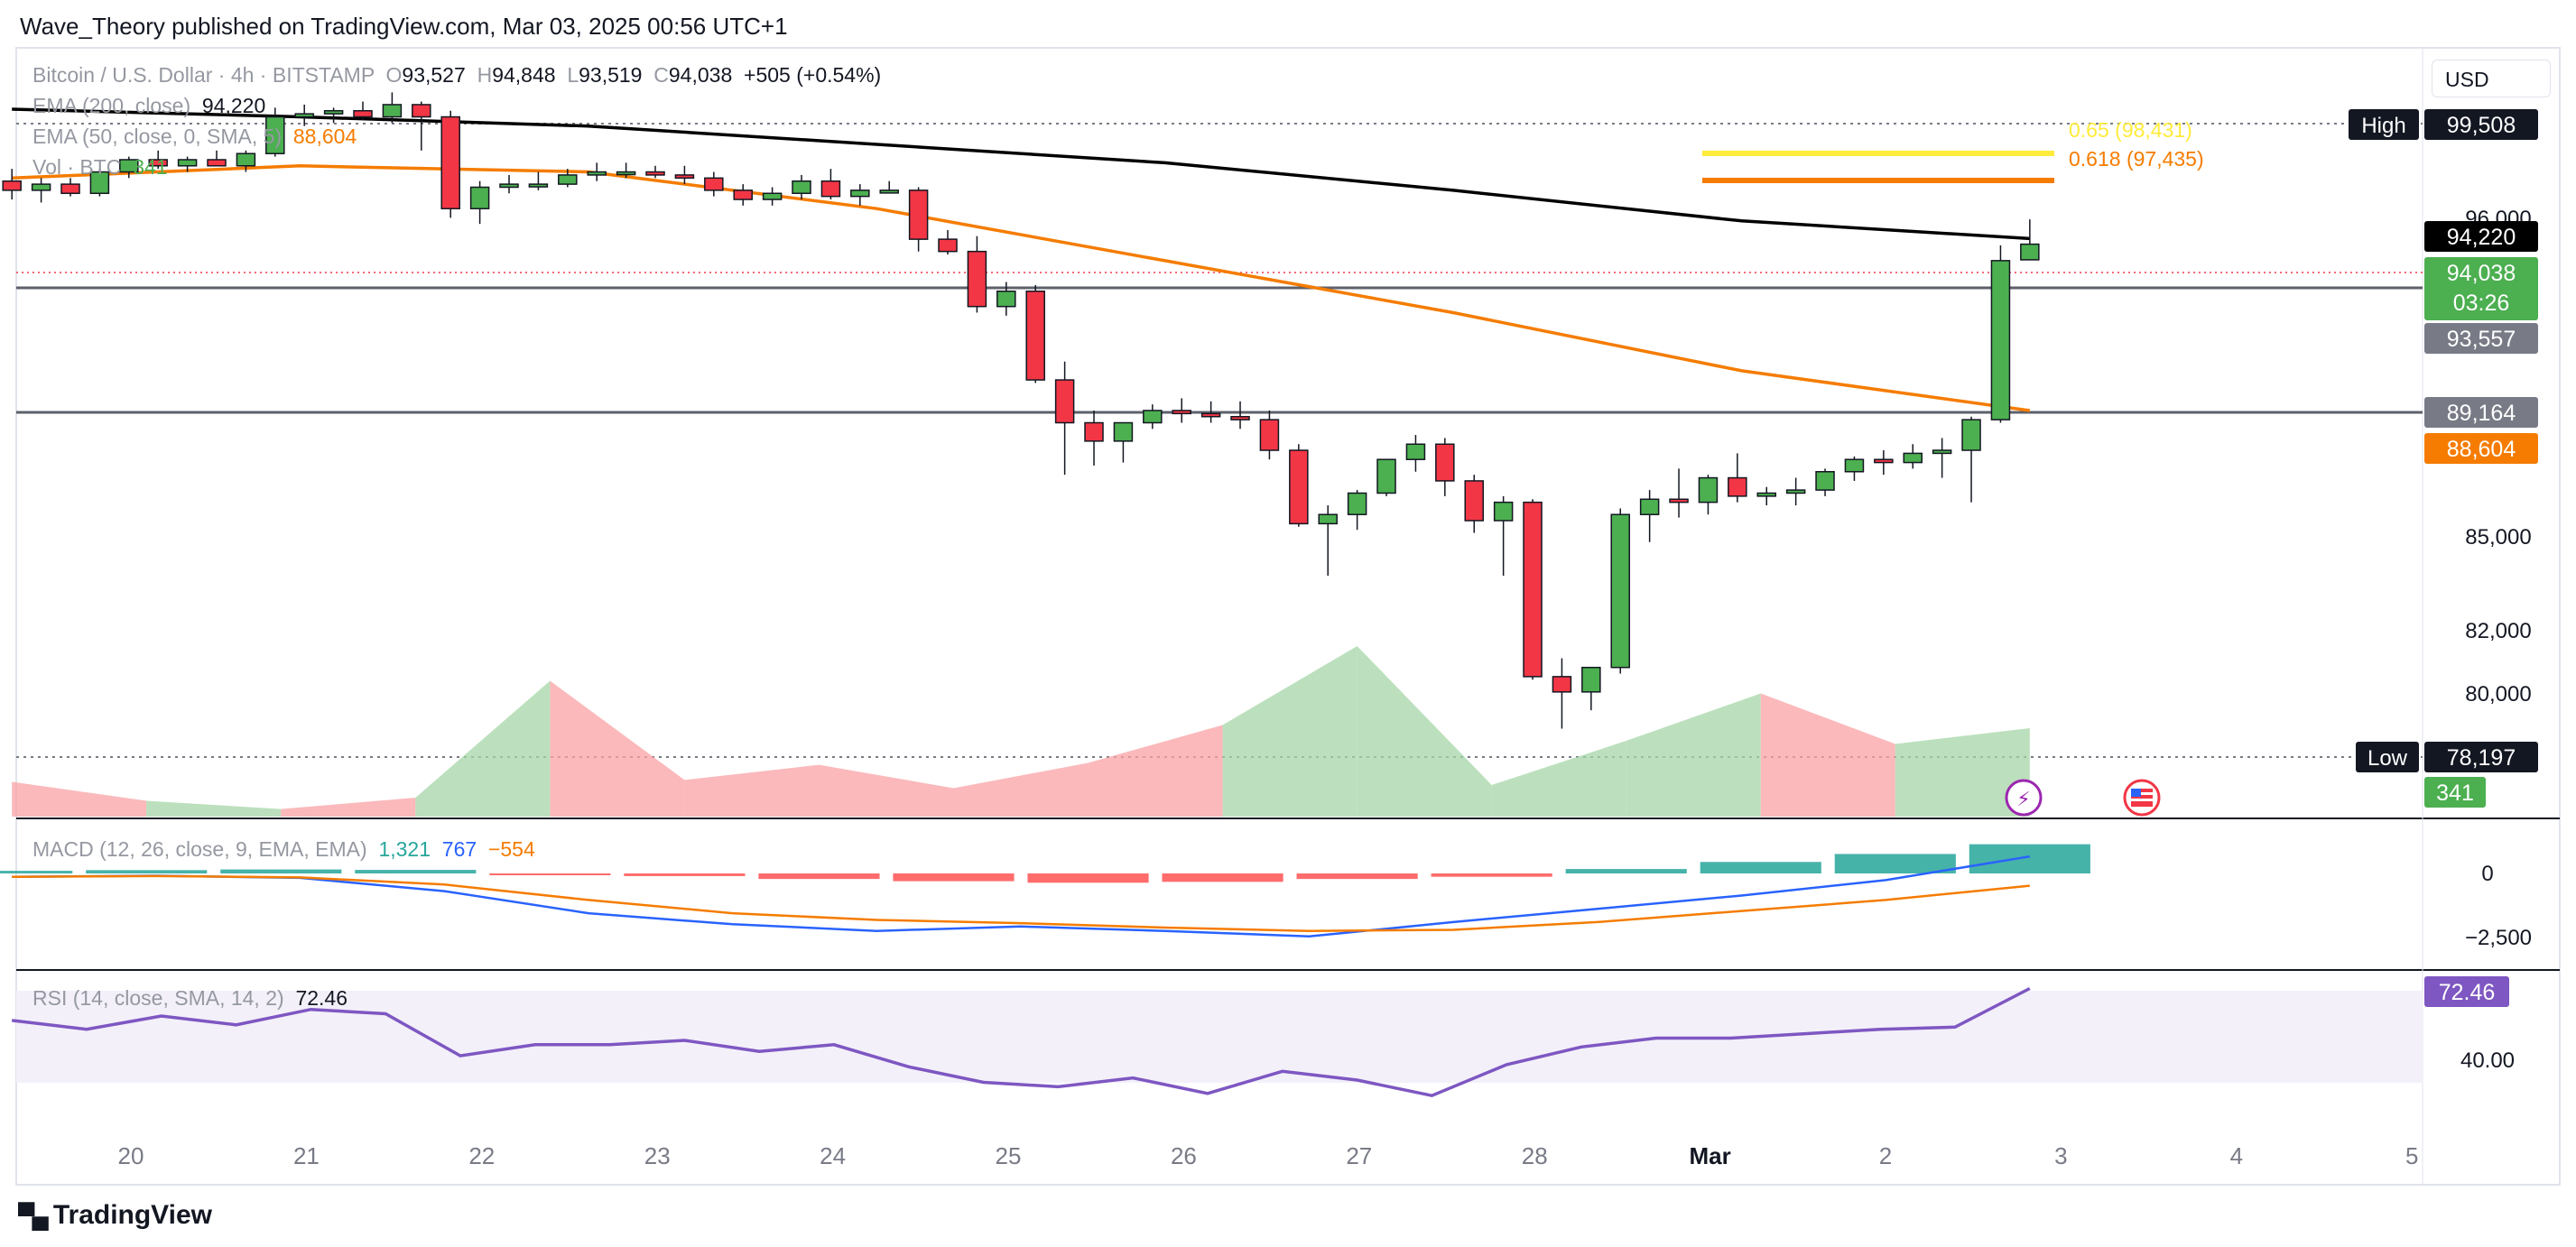 This screenshot has width=2576, height=1247. I want to click on us-flag-event-icon, so click(2142, 798).